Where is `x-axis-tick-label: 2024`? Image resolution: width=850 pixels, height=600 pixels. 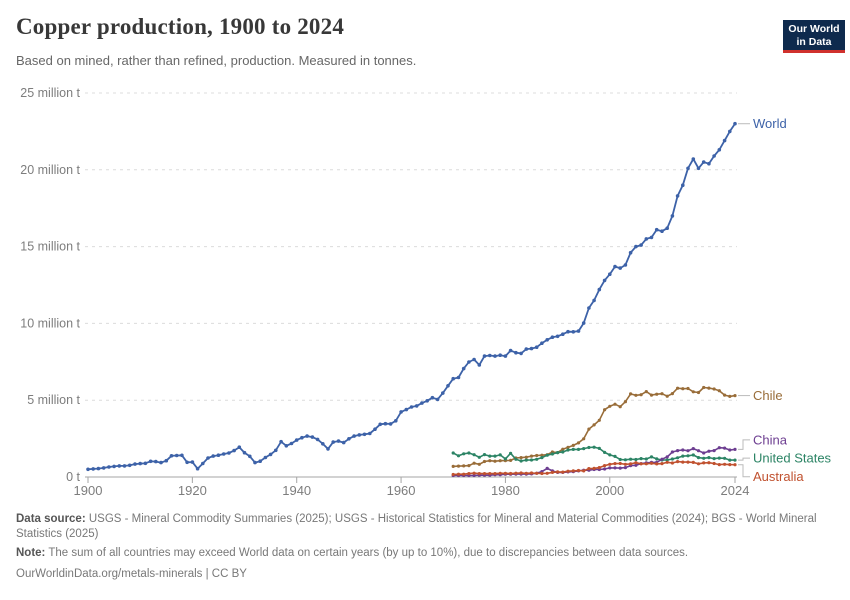
x-axis-tick-label: 2024 is located at coordinates (735, 490).